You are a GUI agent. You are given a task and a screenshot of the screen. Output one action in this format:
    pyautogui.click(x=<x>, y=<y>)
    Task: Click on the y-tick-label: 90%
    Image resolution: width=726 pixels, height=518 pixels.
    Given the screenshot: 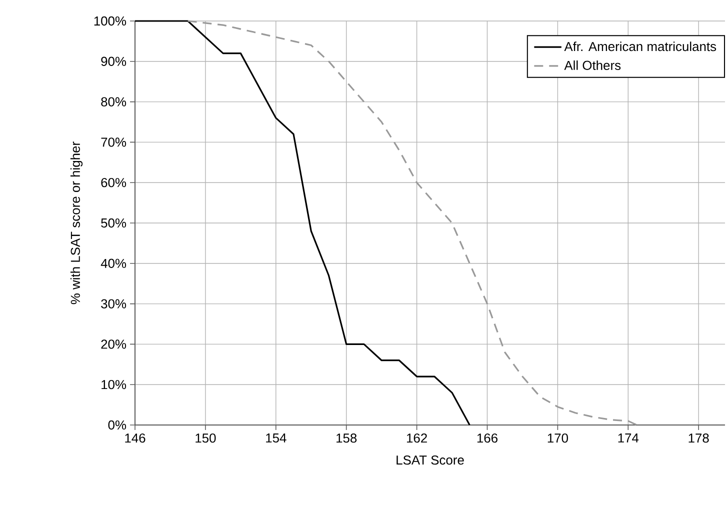 What is the action you would take?
    pyautogui.click(x=113, y=61)
    